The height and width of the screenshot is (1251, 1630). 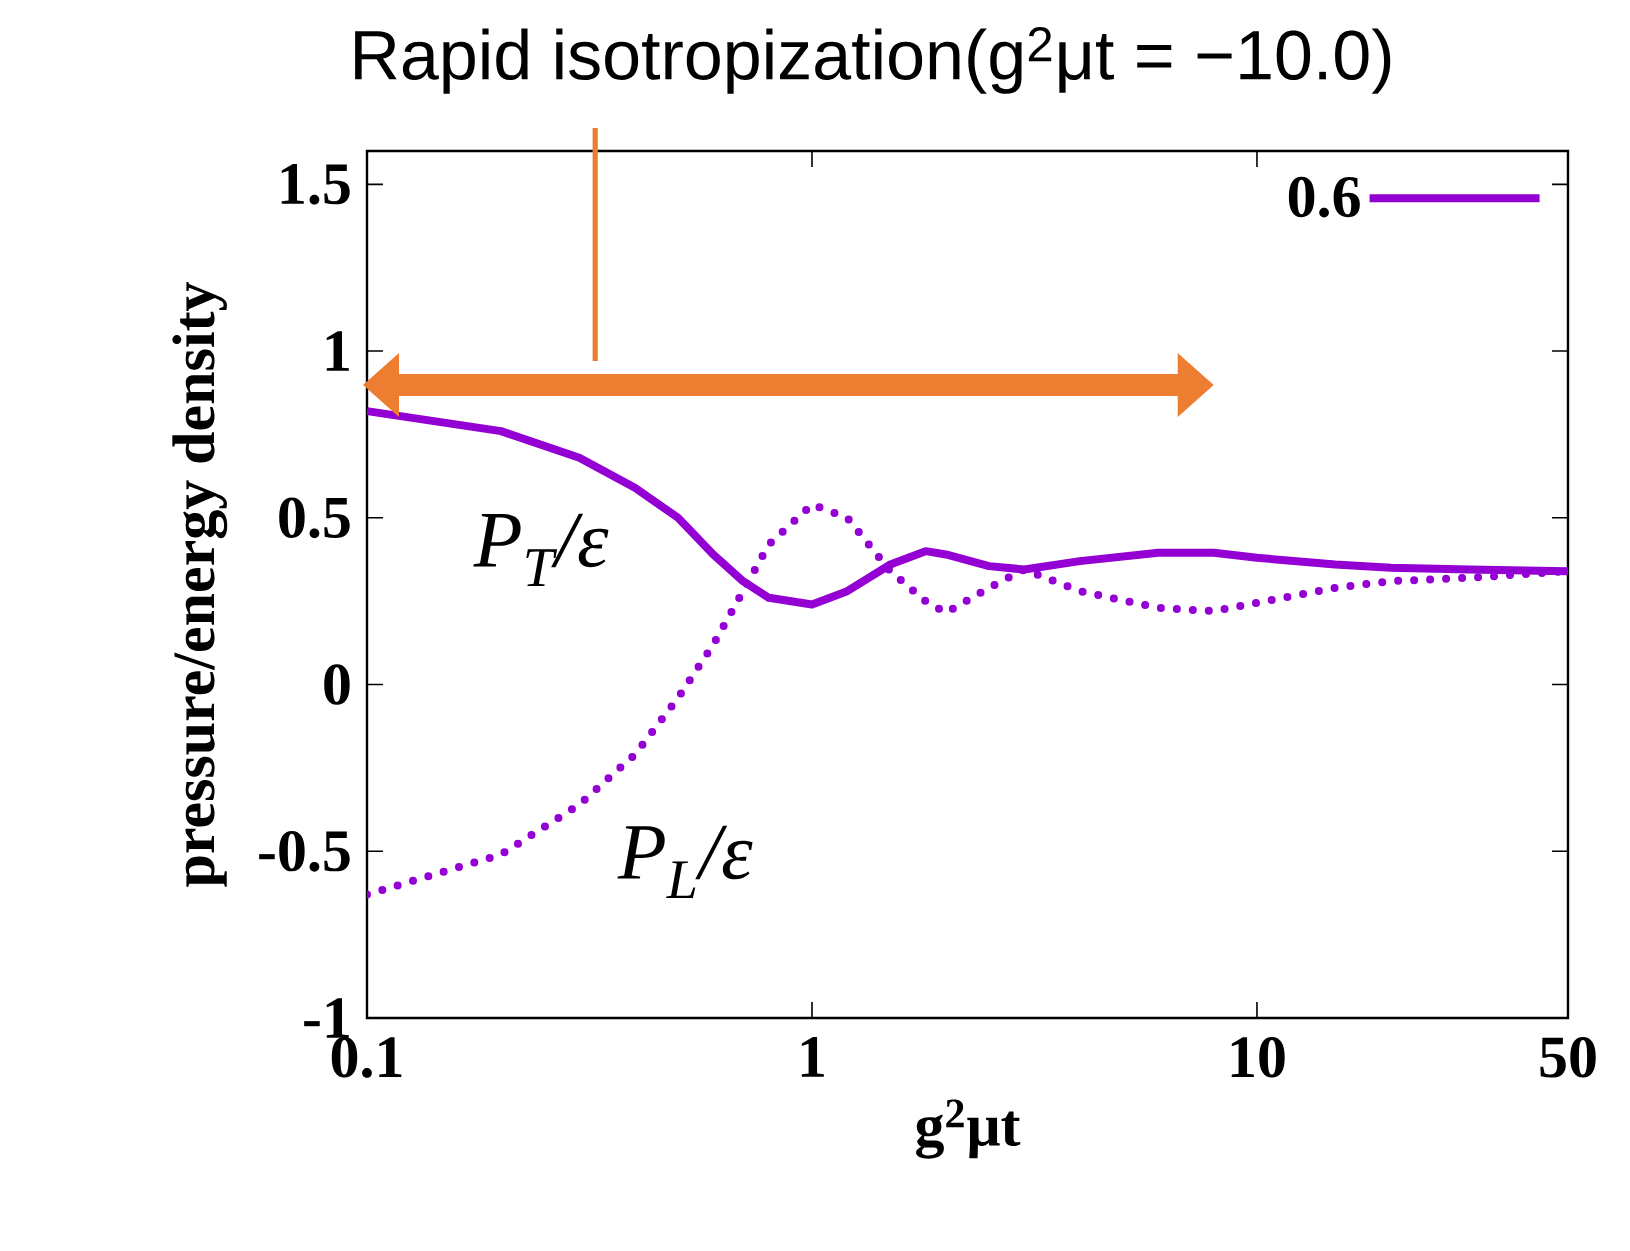 What do you see at coordinates (968, 1129) in the screenshot?
I see `x-axis-title: g$^{2}$μt` at bounding box center [968, 1129].